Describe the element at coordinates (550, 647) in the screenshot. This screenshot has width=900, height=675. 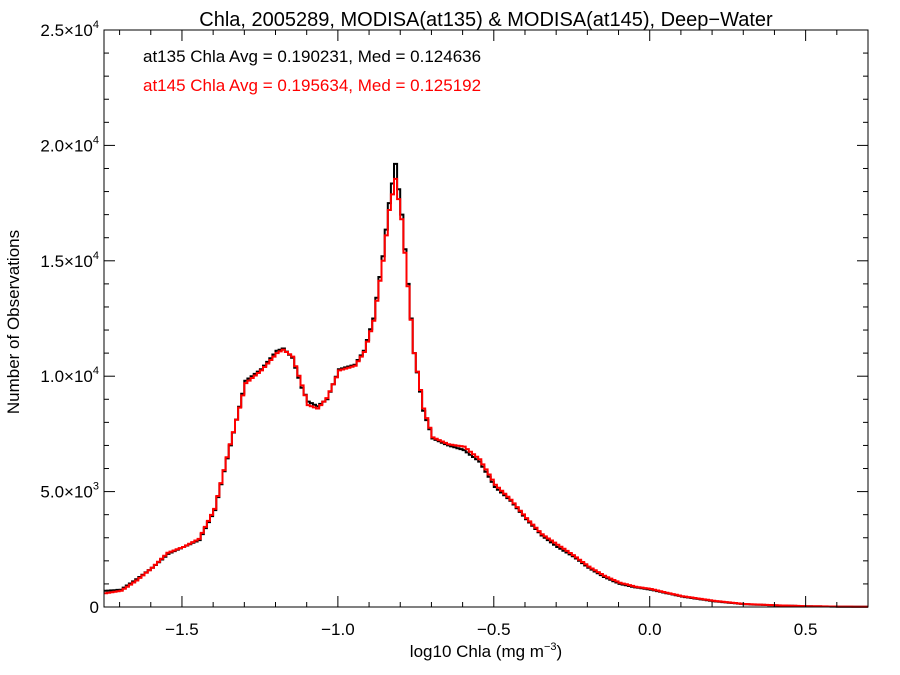
I see `x-axis-label-exponent: −3` at that location.